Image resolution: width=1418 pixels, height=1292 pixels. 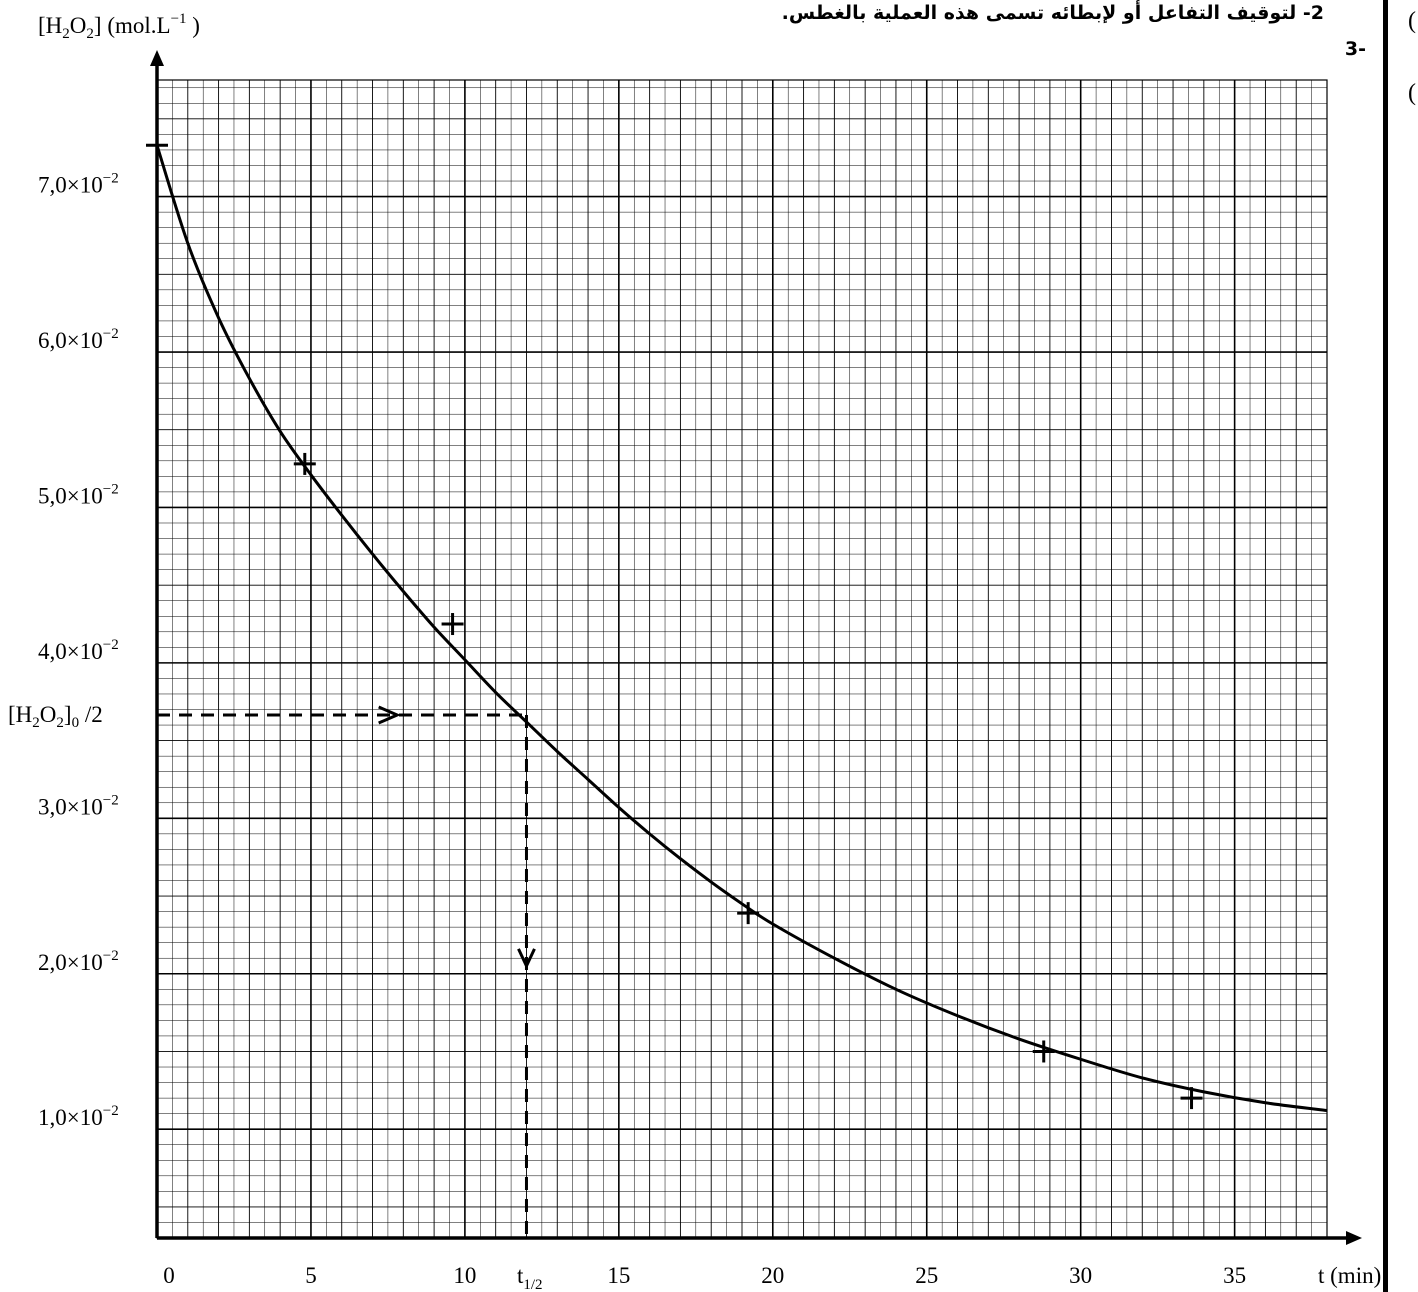 What do you see at coordinates (530, 1277) in the screenshot?
I see `half-life-label: t1/2` at bounding box center [530, 1277].